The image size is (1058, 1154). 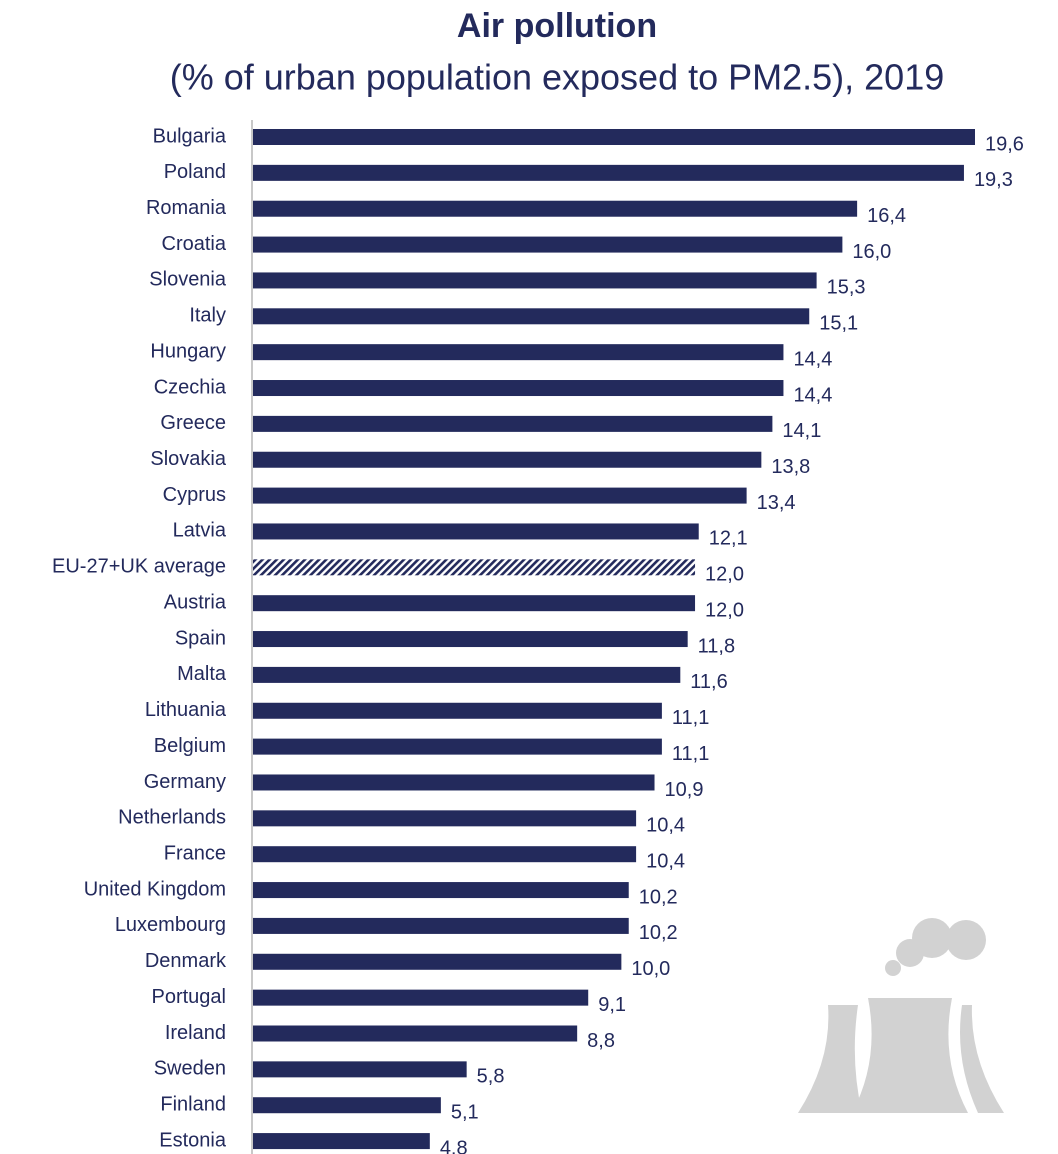 What do you see at coordinates (186, 710) in the screenshot?
I see `category-label: Lithuania` at bounding box center [186, 710].